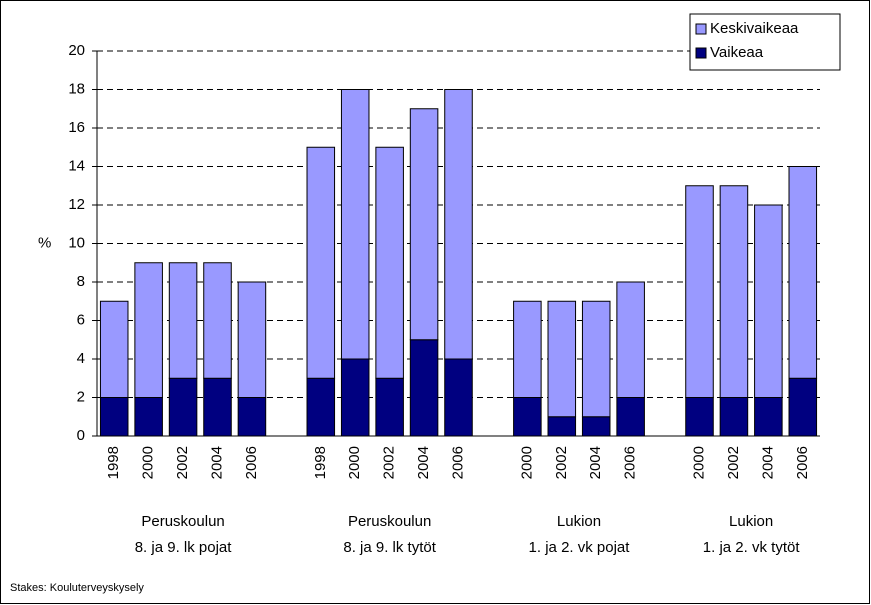  What do you see at coordinates (765, 42) in the screenshot?
I see `legend-box` at bounding box center [765, 42].